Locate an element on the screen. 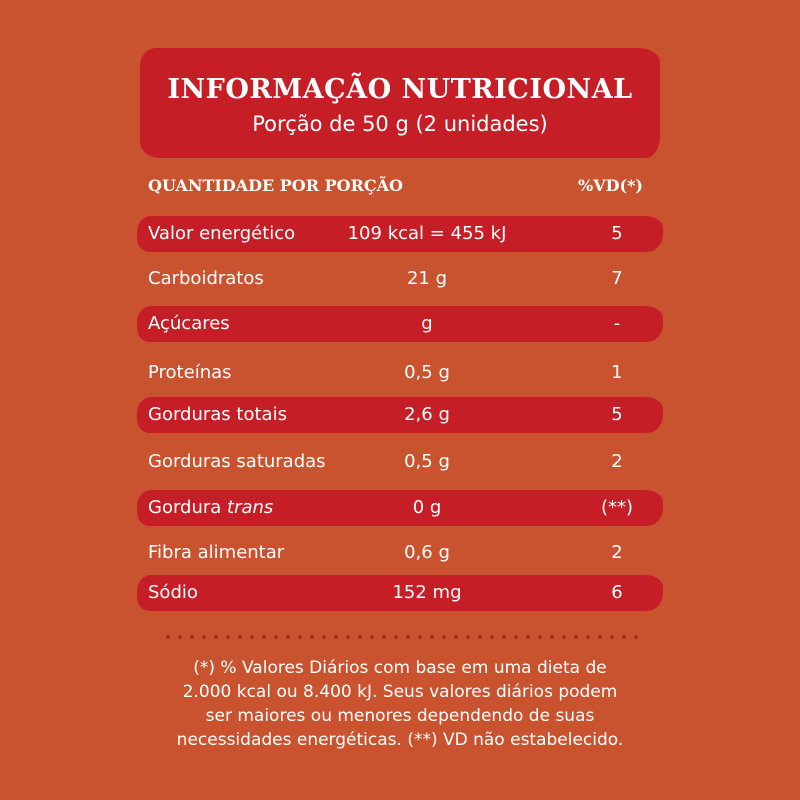 The width and height of the screenshot is (800, 800). nutrient-amount: 152 mg is located at coordinates (427, 592).